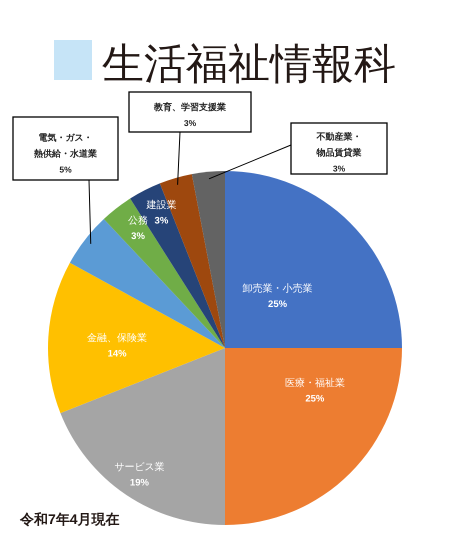  What do you see at coordinates (65, 145) in the screenshot?
I see `slice-label: 電気・ガス・熱供給・水道業` at bounding box center [65, 145].